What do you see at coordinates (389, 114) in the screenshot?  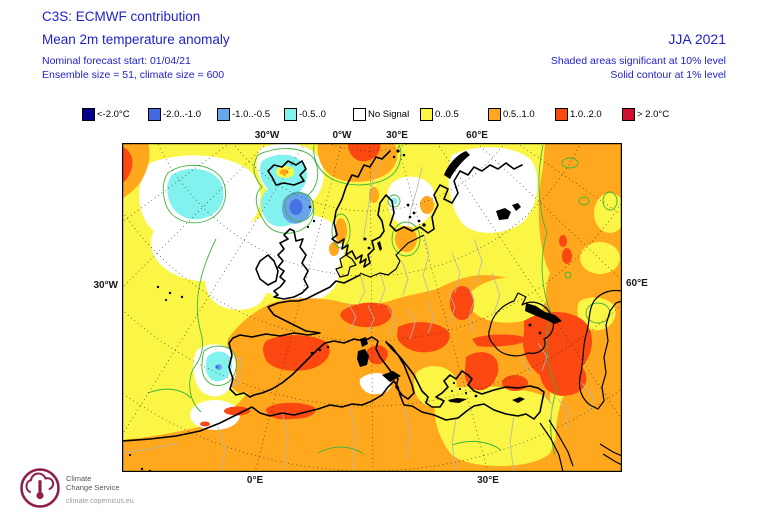 I see `legend-label: No Signal` at bounding box center [389, 114].